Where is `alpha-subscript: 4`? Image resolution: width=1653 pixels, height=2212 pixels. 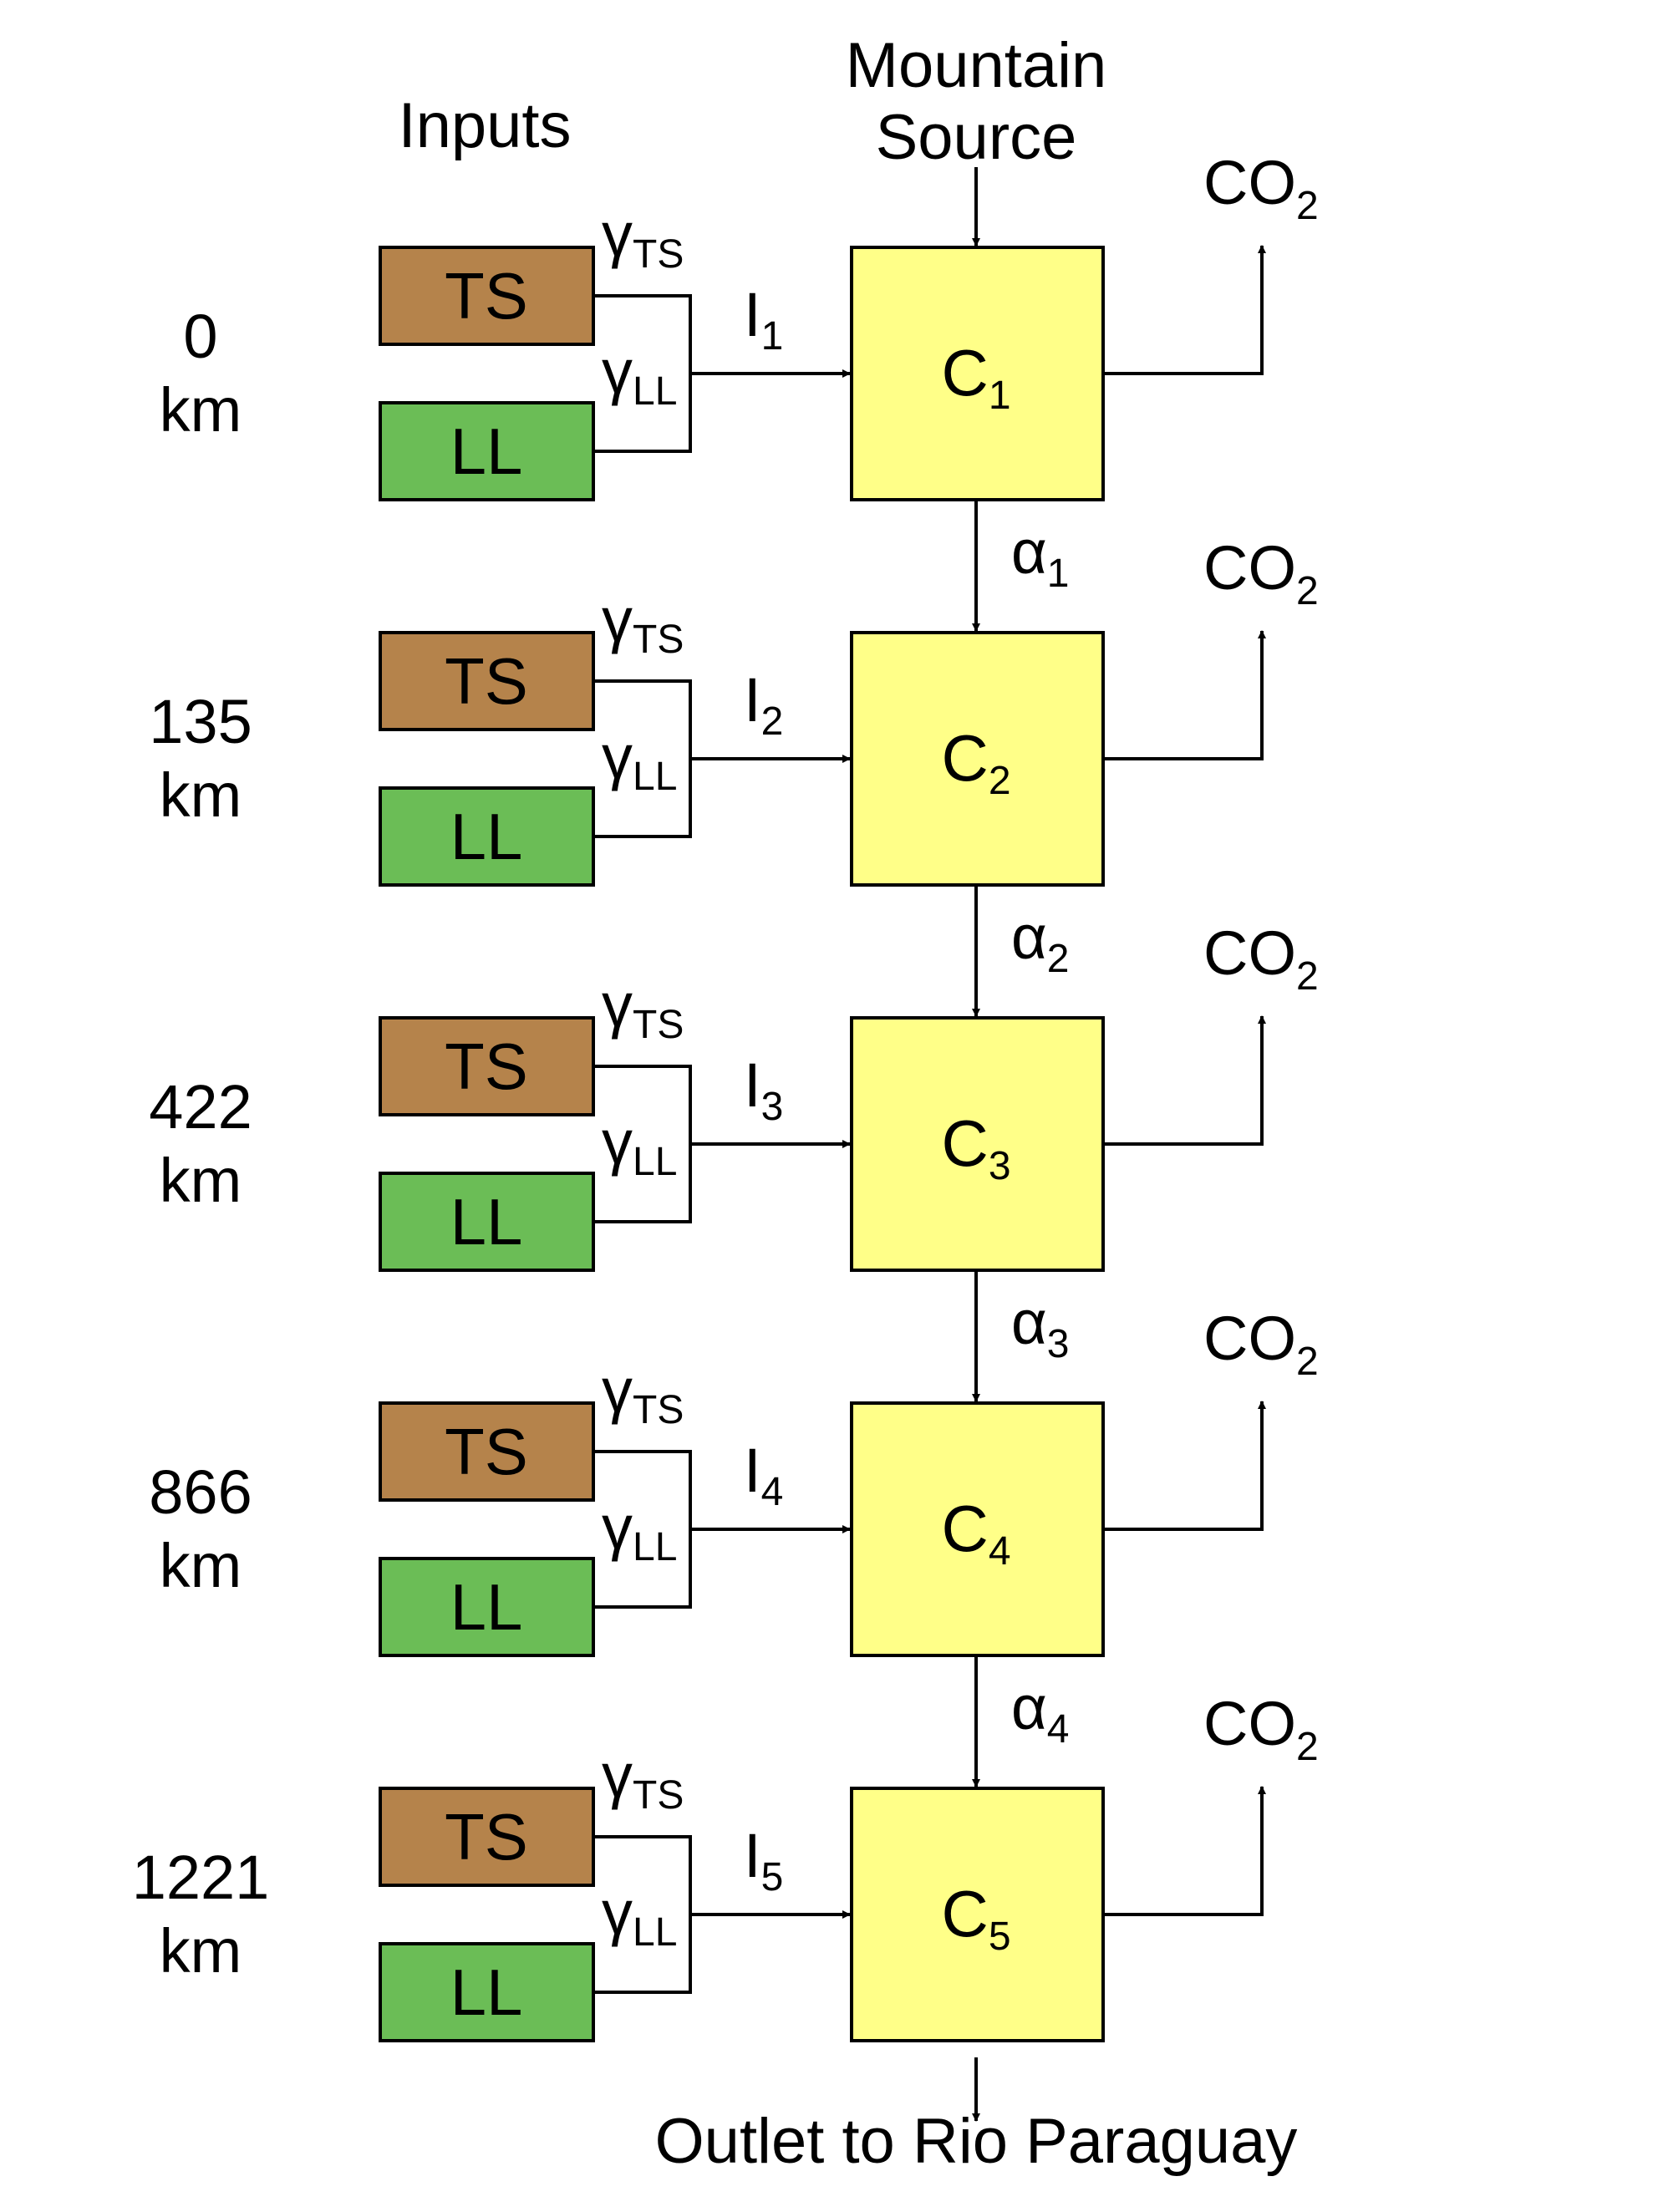
alpha-subscript: 4 is located at coordinates (1058, 1729).